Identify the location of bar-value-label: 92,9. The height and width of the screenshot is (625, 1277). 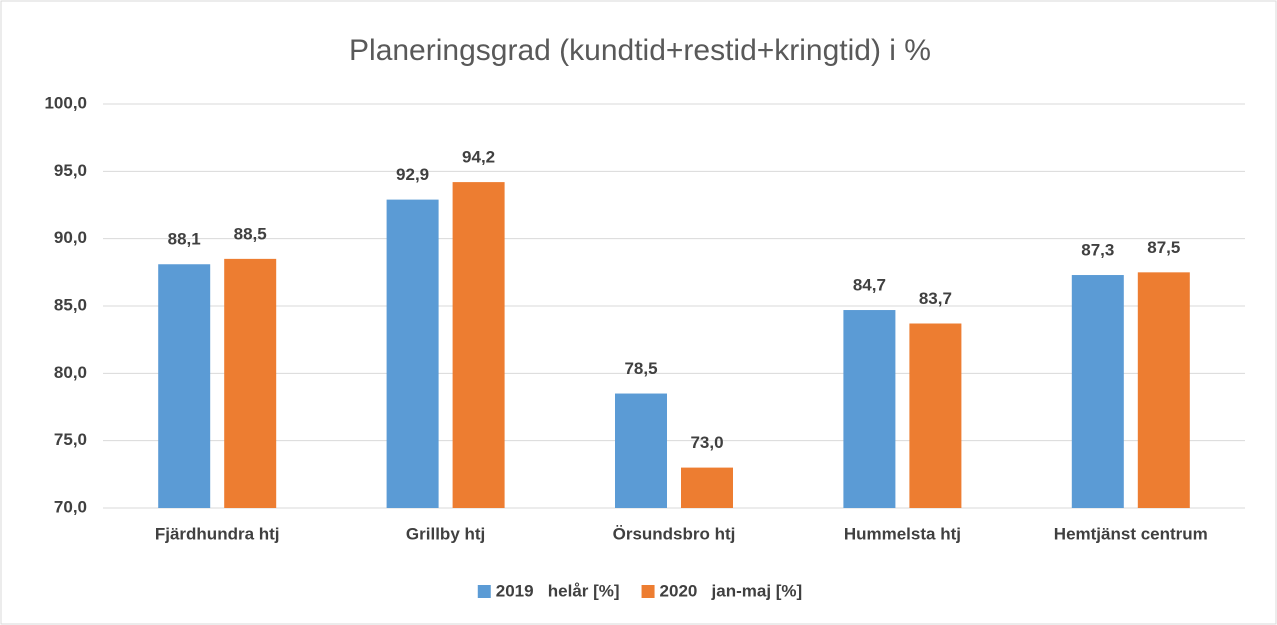
(412, 174).